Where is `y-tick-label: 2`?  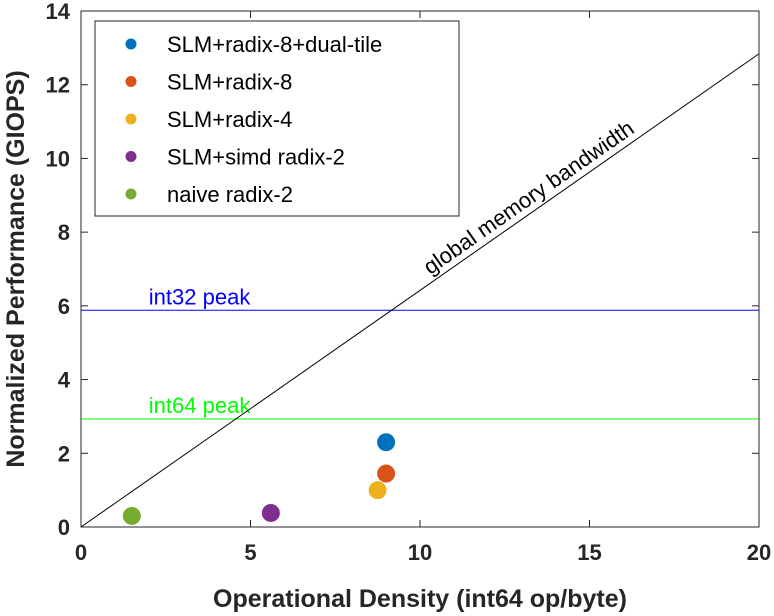 y-tick-label: 2 is located at coordinates (64, 453).